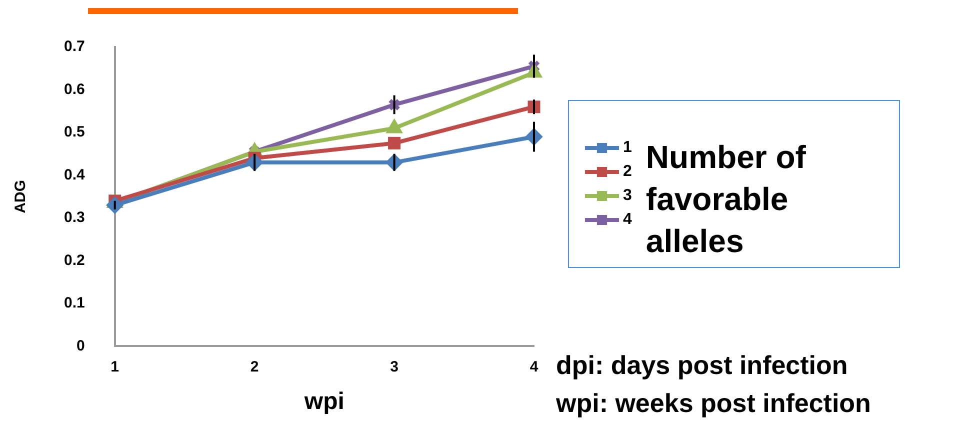 The image size is (957, 425). I want to click on legend-title: Number of favorable alleles, so click(726, 199).